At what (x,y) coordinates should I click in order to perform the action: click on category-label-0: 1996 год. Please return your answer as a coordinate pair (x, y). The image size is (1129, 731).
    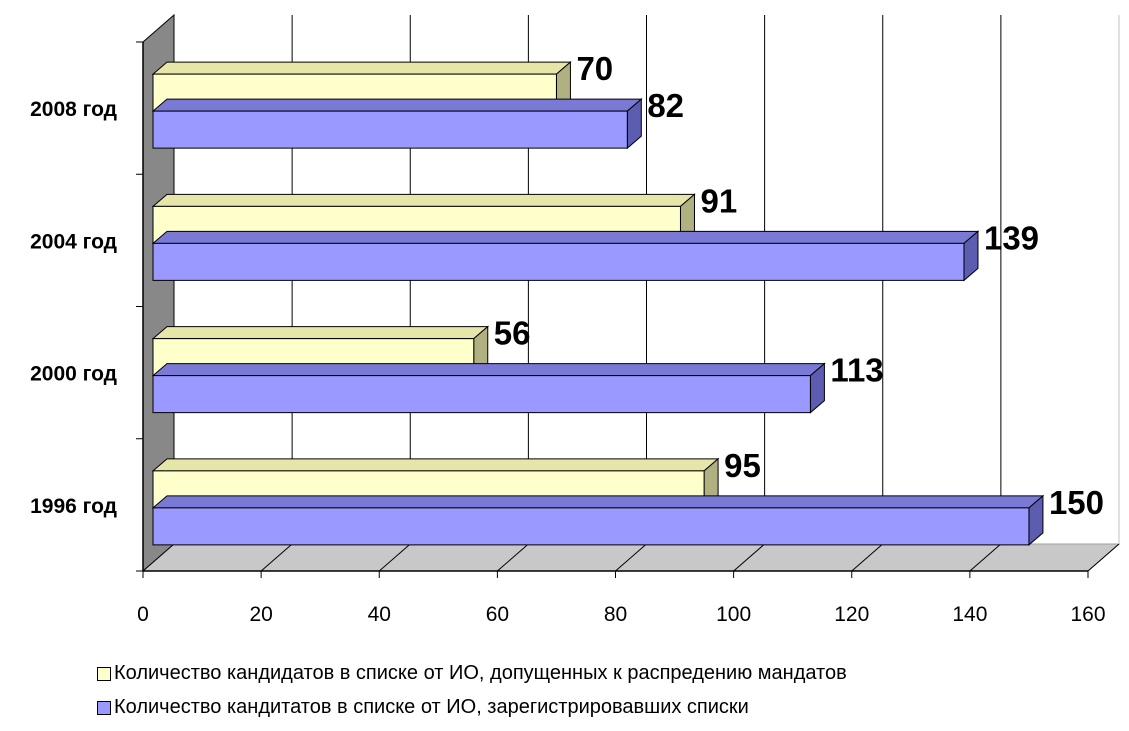
    Looking at the image, I should click on (73, 506).